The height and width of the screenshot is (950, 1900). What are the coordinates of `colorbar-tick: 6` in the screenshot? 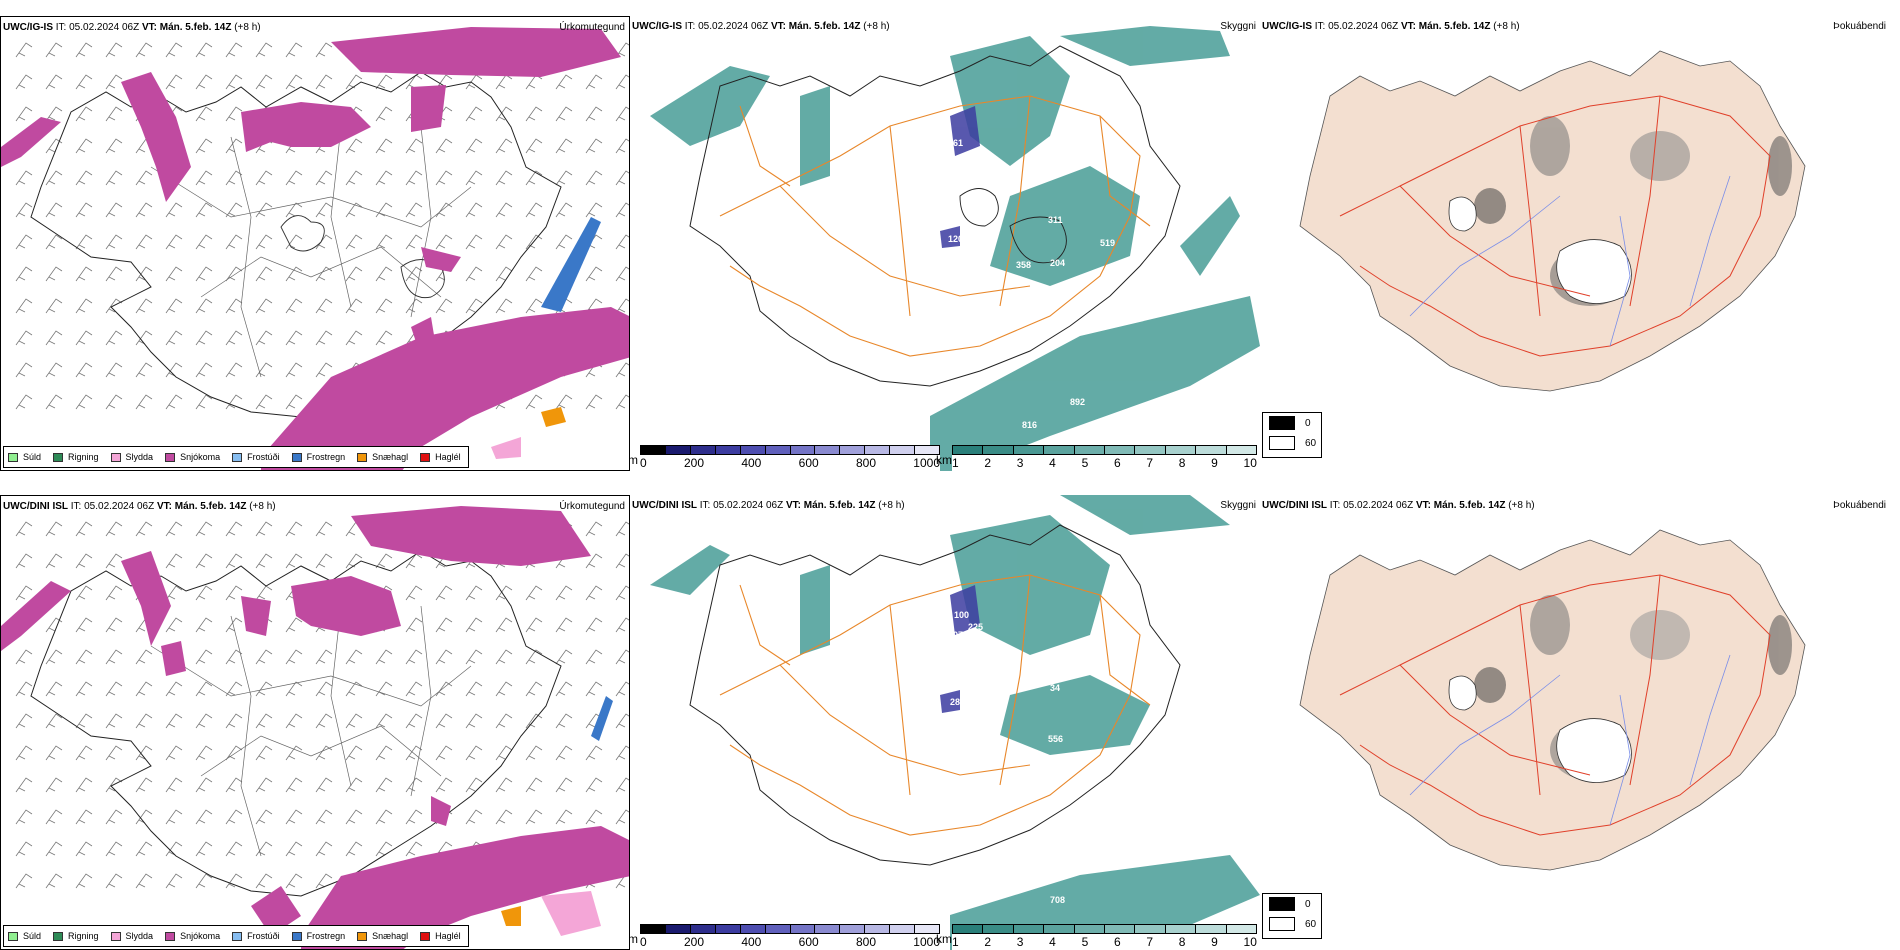 It's located at (1117, 942).